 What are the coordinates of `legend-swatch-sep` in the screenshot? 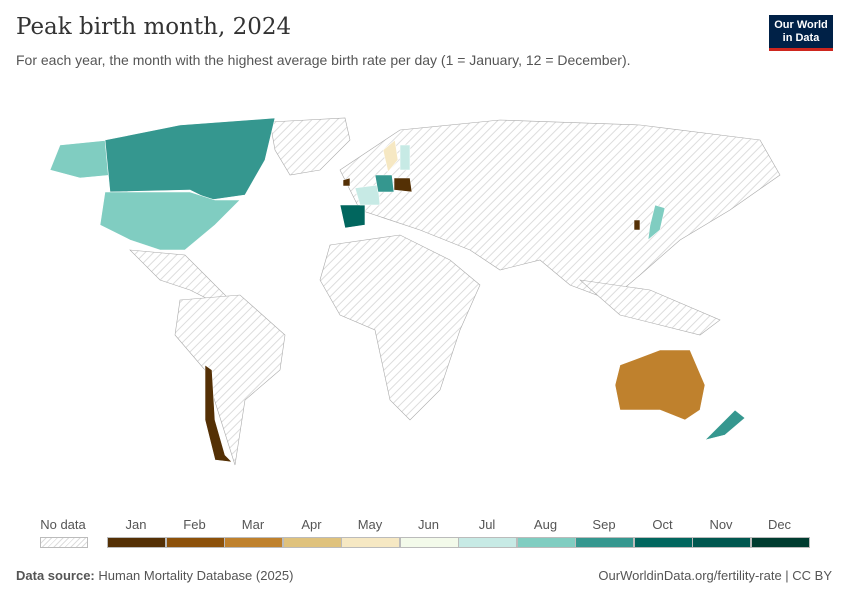 It's located at (604, 542).